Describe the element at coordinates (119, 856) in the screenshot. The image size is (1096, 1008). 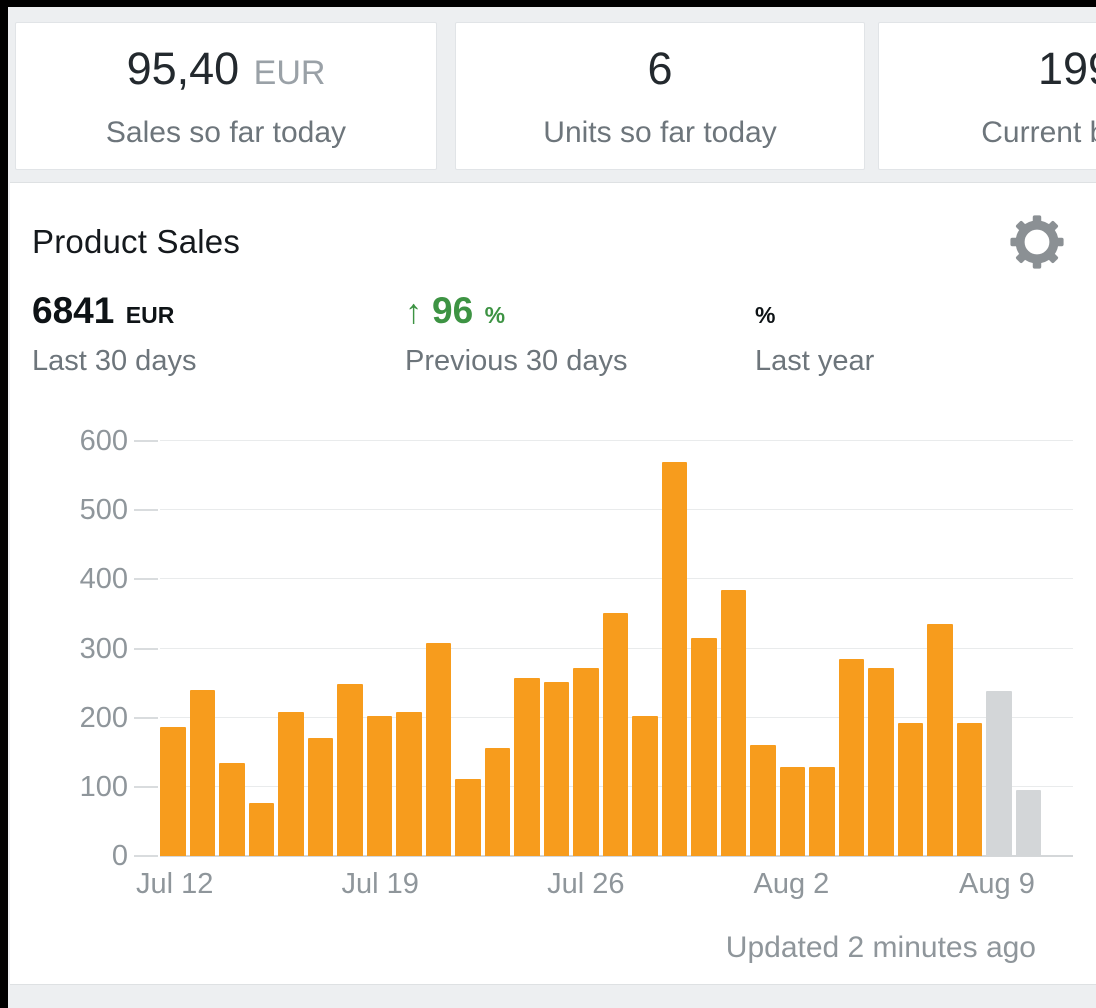
I see `y-axis-label: 0` at that location.